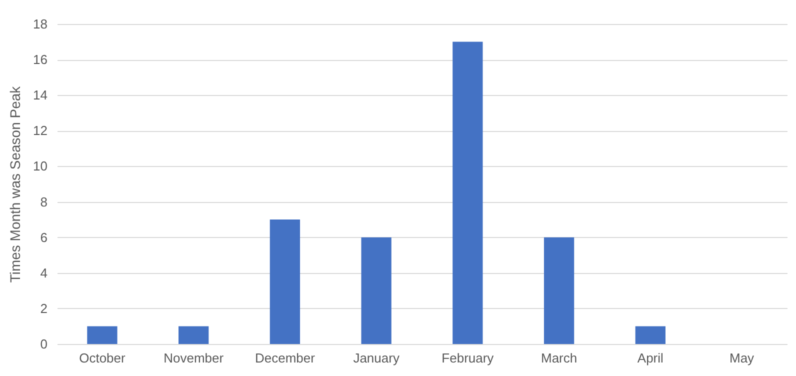 Image resolution: width=796 pixels, height=376 pixels. What do you see at coordinates (15, 184) in the screenshot?
I see `y-axis-title: Times Month was Season Peak` at bounding box center [15, 184].